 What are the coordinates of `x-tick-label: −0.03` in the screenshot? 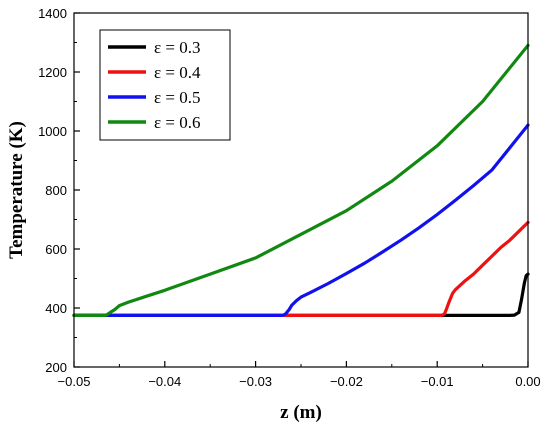 It's located at (255, 381).